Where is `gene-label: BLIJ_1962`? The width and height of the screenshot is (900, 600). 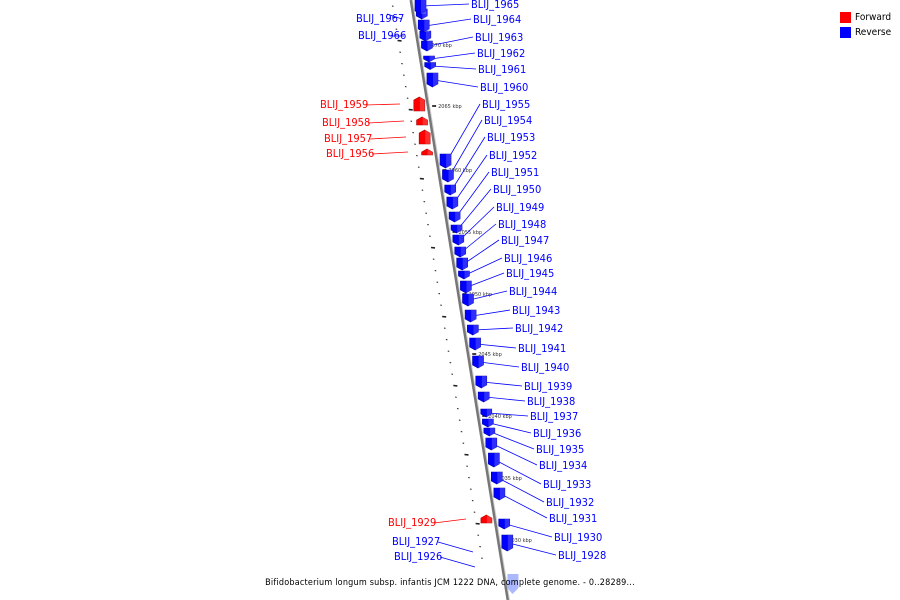
gene-label: BLIJ_1962 is located at coordinates (501, 53).